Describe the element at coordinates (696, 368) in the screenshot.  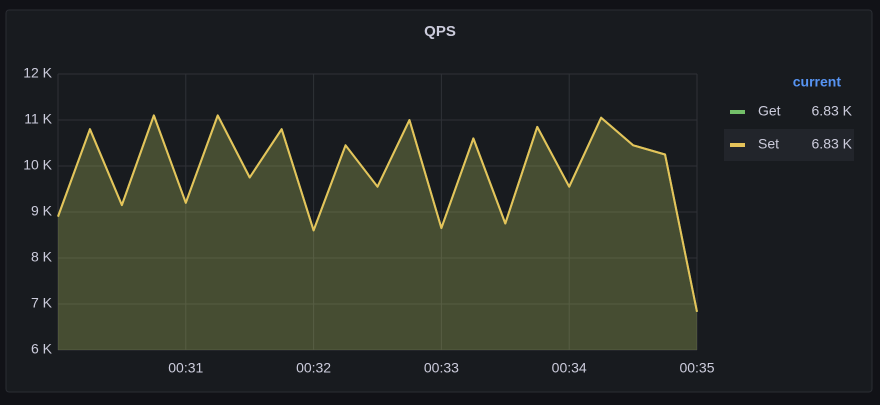
I see `x-tick-label: 00:35` at that location.